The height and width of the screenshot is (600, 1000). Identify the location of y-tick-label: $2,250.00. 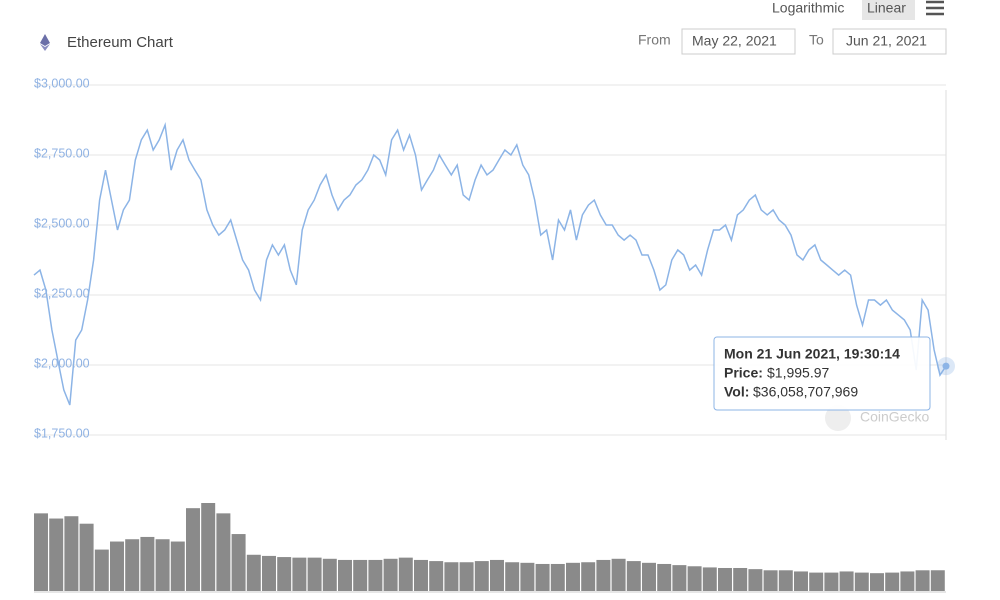
(62, 293).